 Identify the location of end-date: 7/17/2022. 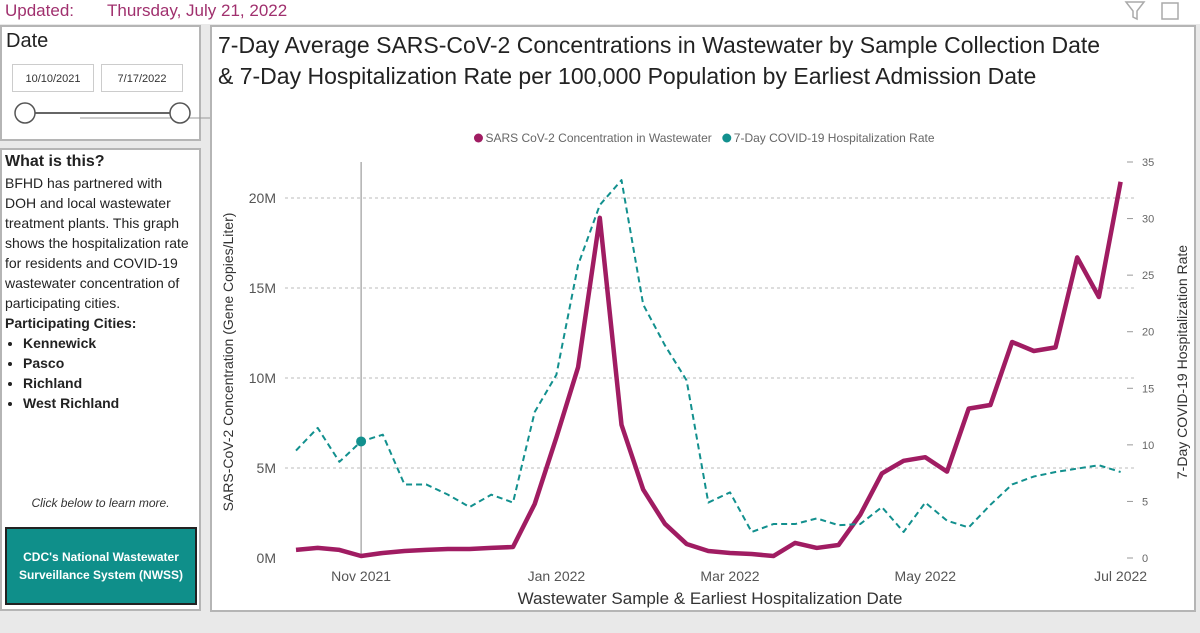
(142, 78).